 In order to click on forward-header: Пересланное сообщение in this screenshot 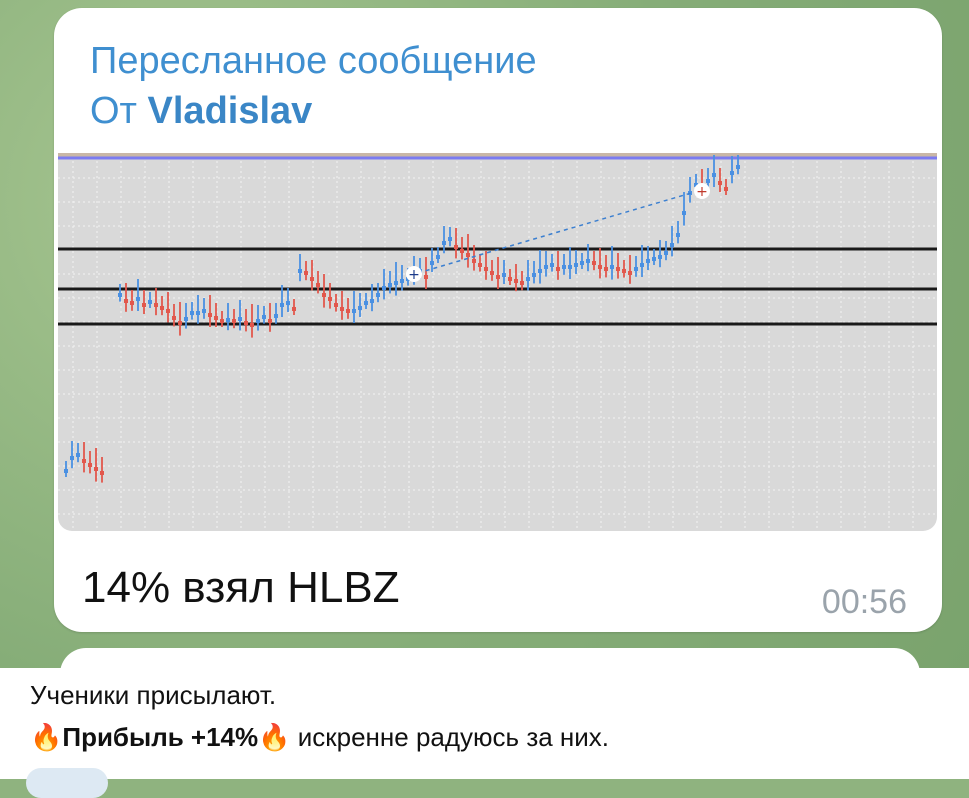, I will do `click(313, 61)`.